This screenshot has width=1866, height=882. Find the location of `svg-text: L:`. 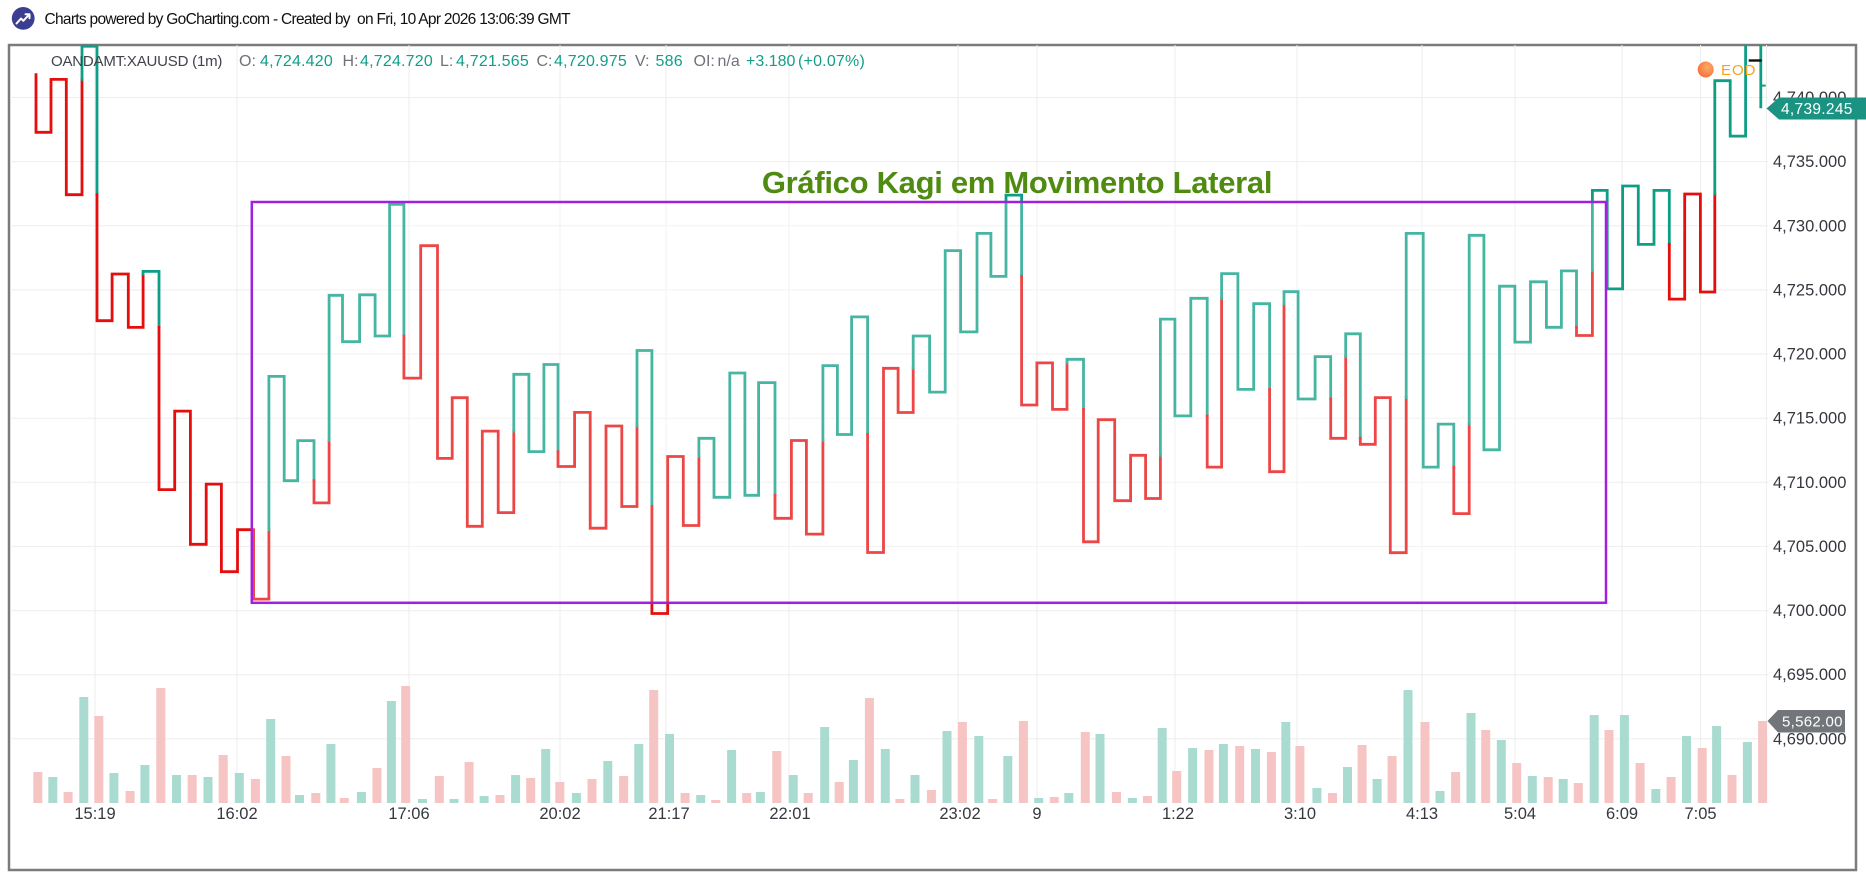

svg-text: L: is located at coordinates (446, 61).